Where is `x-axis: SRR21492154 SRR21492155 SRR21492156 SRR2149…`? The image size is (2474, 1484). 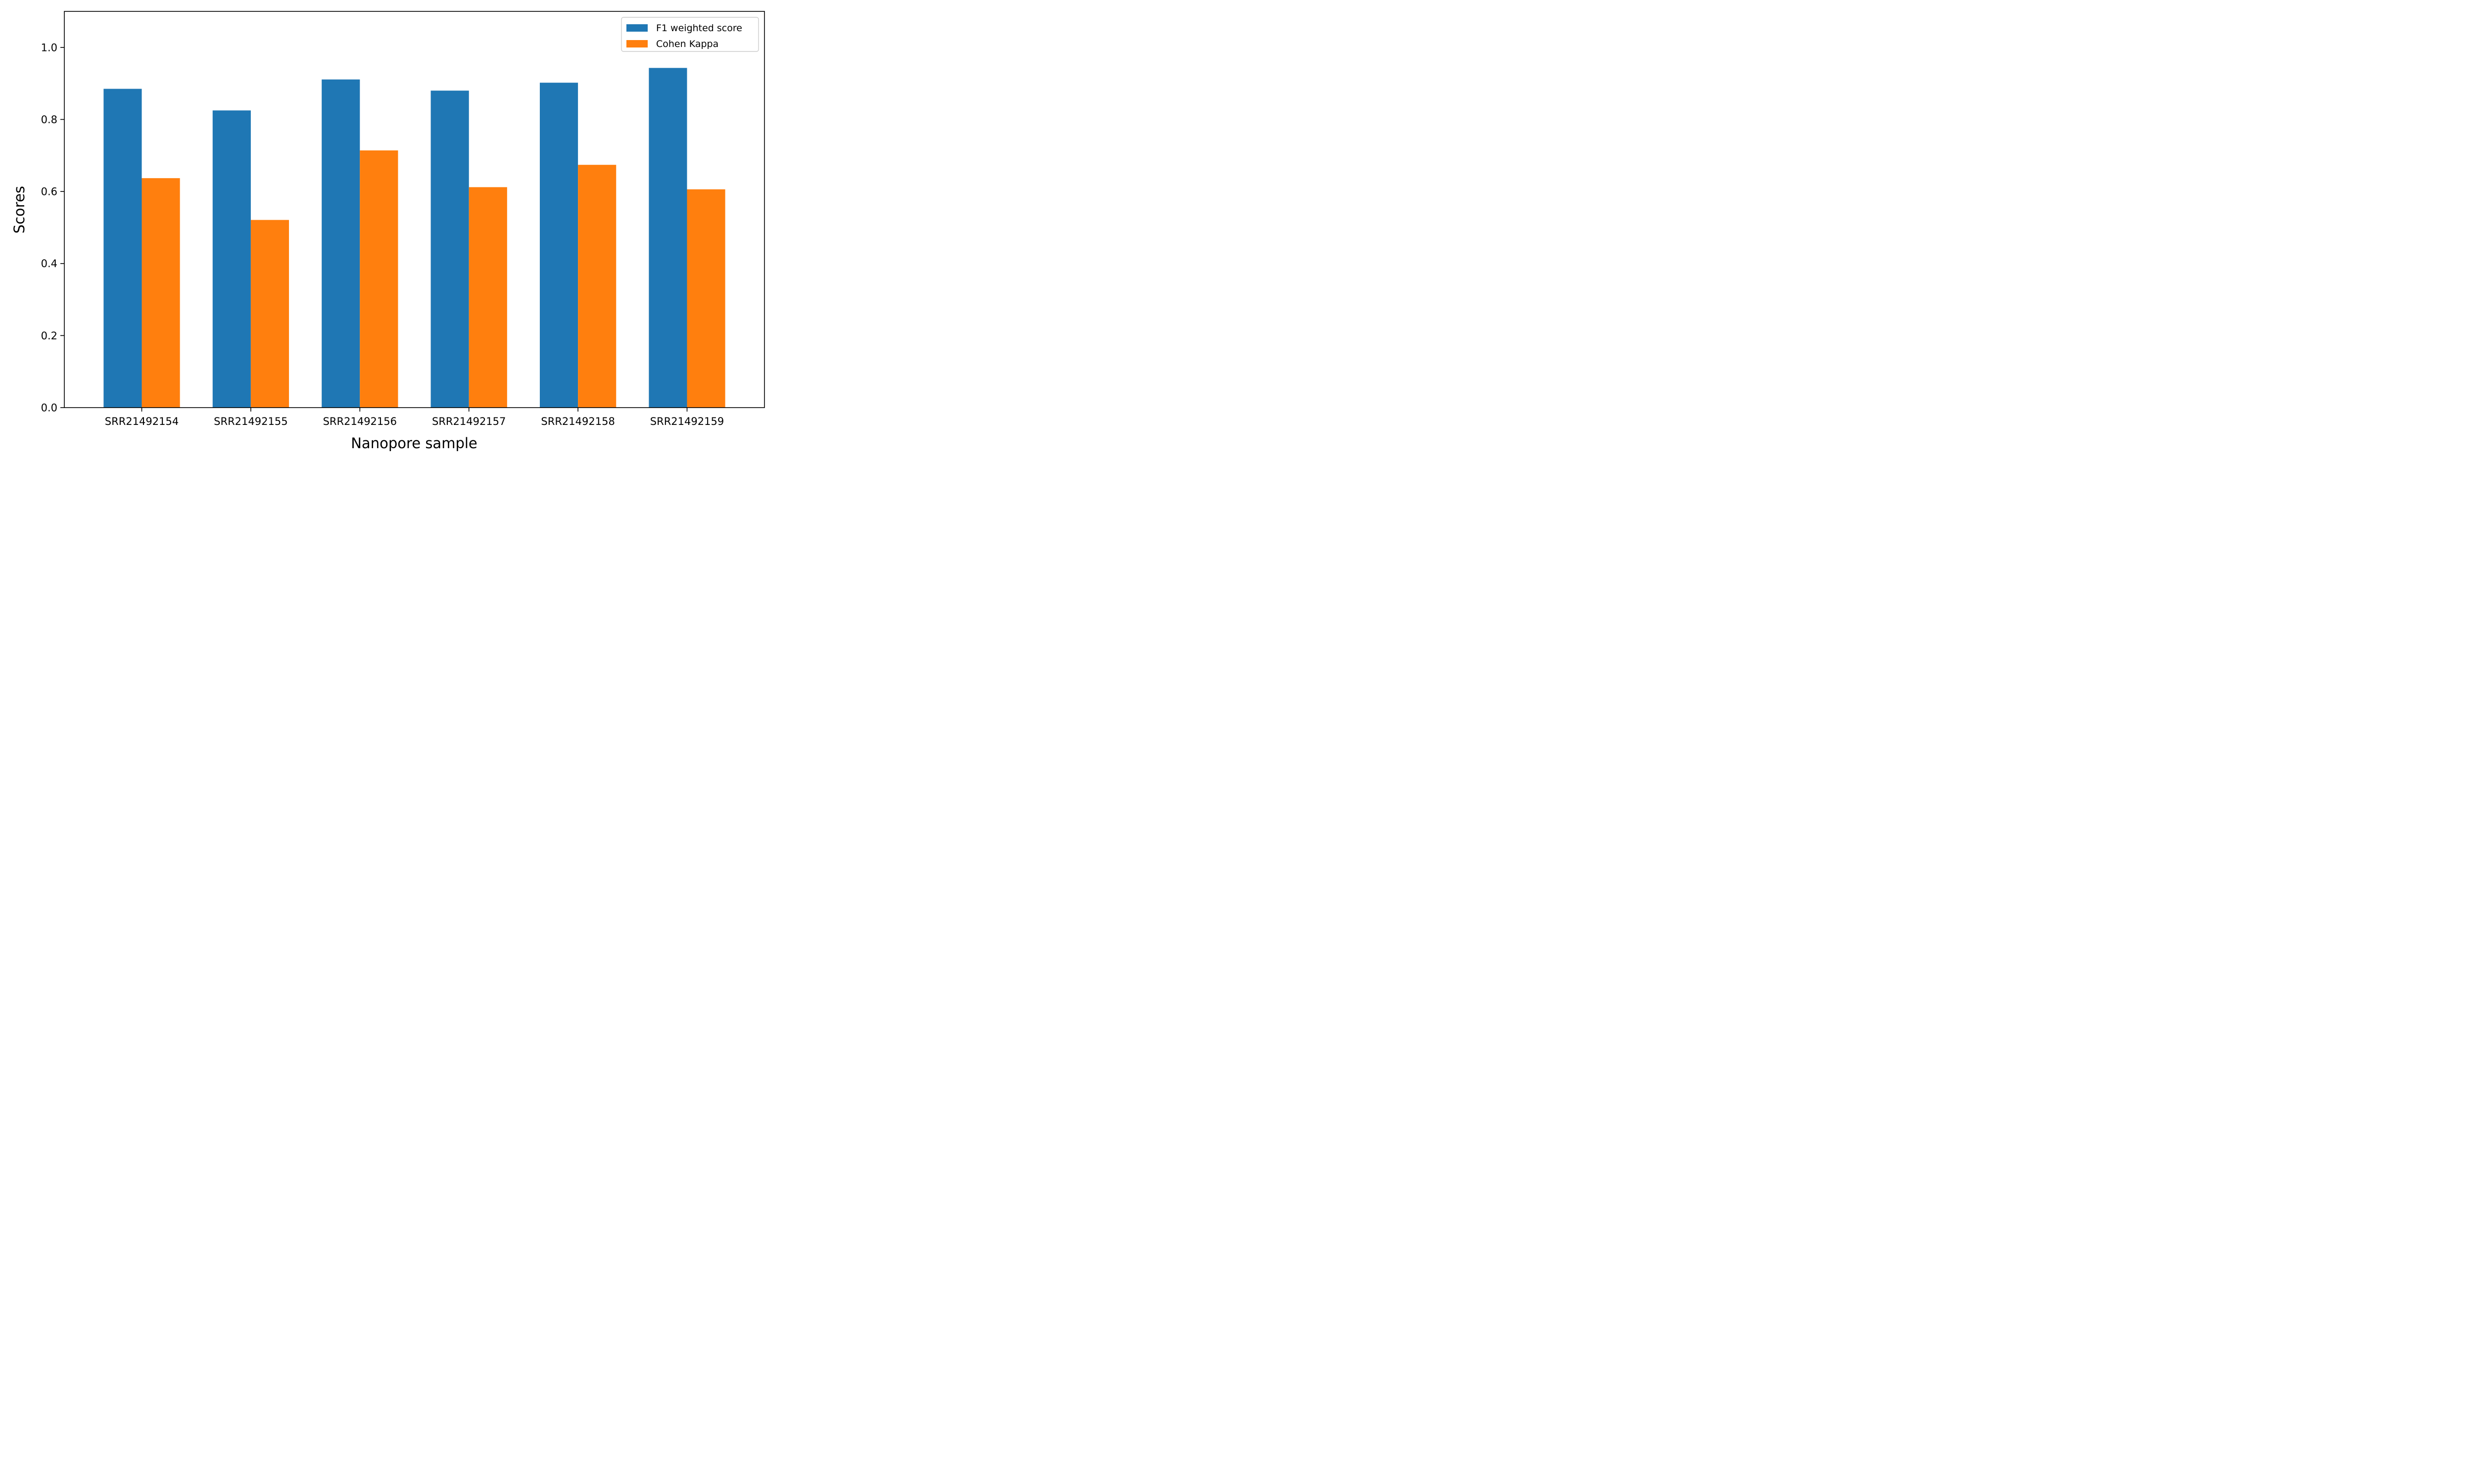 x-axis: SRR21492154 SRR21492155 SRR21492156 SRR2149… is located at coordinates (414, 417).